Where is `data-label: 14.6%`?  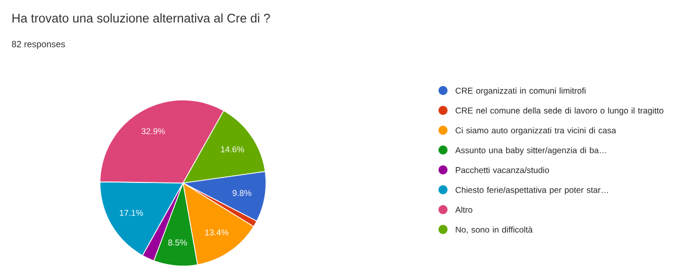
data-label: 14.6% is located at coordinates (232, 149).